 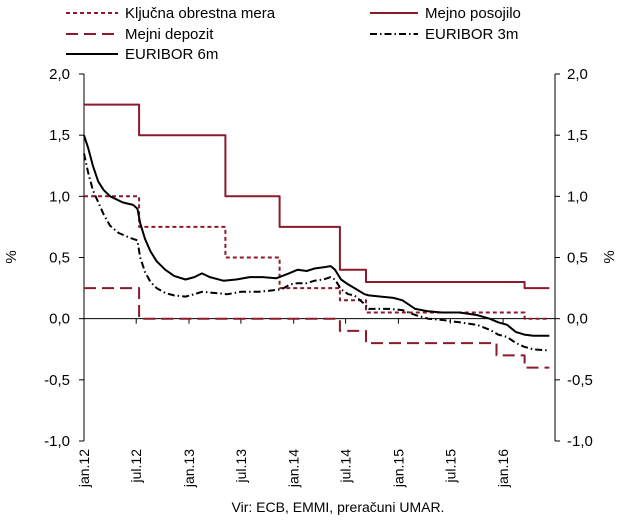 What do you see at coordinates (471, 34) in the screenshot?
I see `legend-label-euribor-3m: EURIBOR 3m` at bounding box center [471, 34].